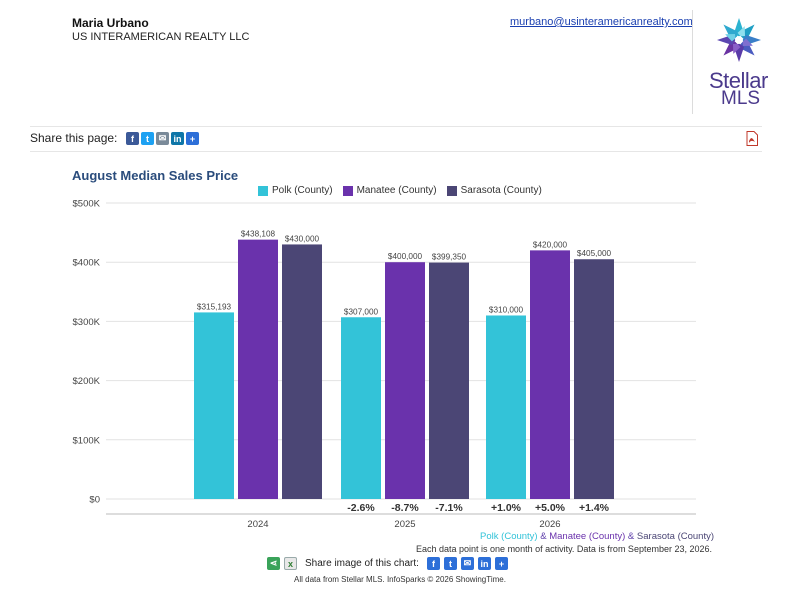  What do you see at coordinates (501, 190) in the screenshot?
I see `legend-label-sarasota: Sarasota (County)` at bounding box center [501, 190].